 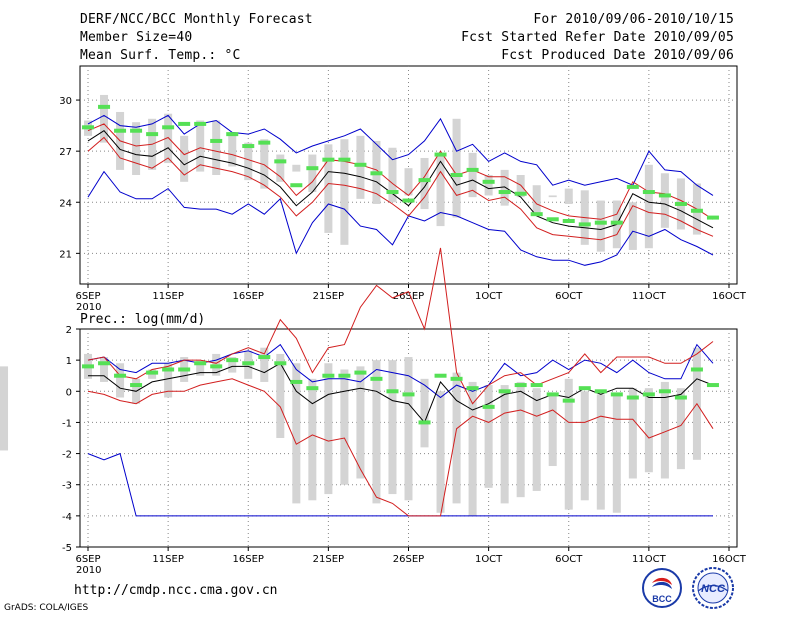 I want to click on year-label: 2010, so click(x=88, y=307).